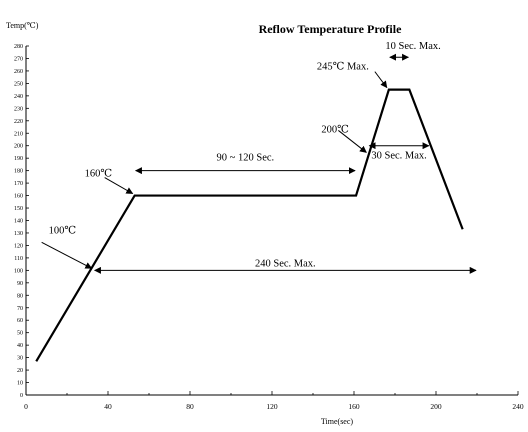  Describe the element at coordinates (18, 209) in the screenshot. I see `y-tick-label: 150` at that location.